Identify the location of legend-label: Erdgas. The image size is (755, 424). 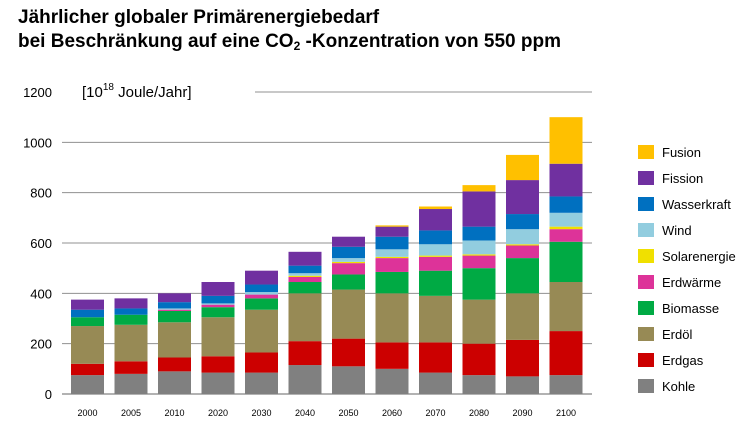
(683, 360).